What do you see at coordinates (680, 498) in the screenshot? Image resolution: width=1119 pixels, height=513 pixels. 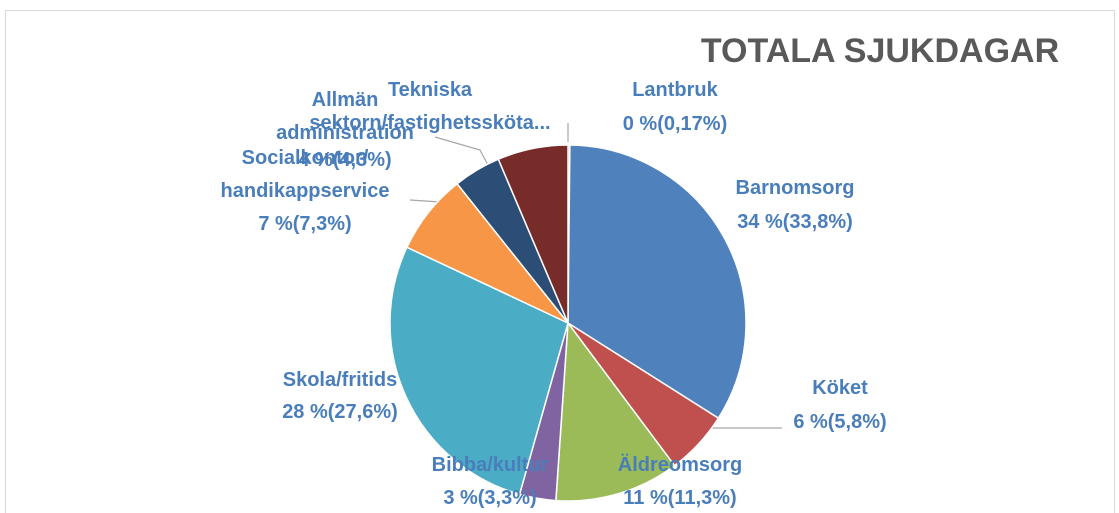 I see `value-label: 11 %(11,3%)` at bounding box center [680, 498].